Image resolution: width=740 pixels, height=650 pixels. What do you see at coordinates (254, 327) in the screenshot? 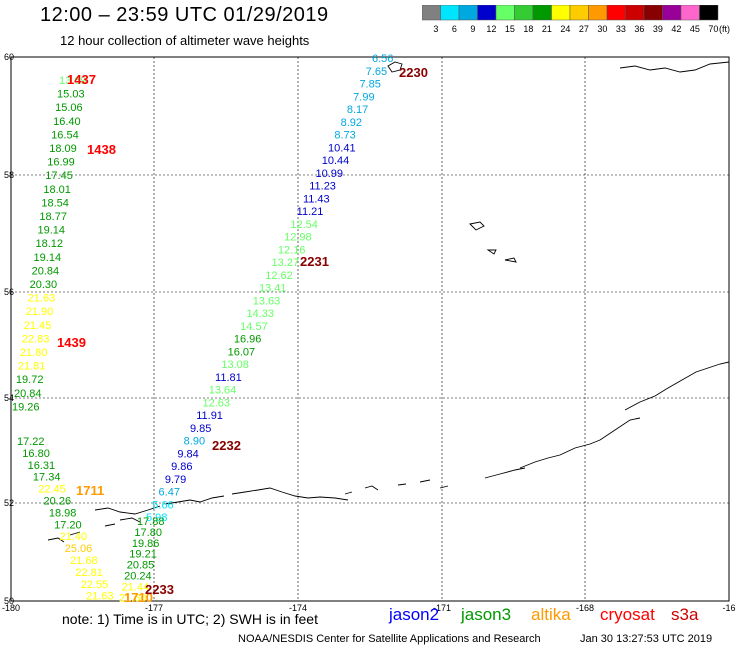
I see `wave-height-value: 14.57` at bounding box center [254, 327].